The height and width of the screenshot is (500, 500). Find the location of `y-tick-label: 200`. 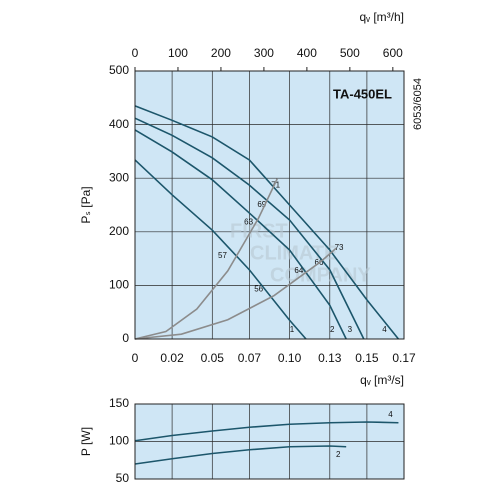

y-tick-label: 200 is located at coordinates (119, 231).